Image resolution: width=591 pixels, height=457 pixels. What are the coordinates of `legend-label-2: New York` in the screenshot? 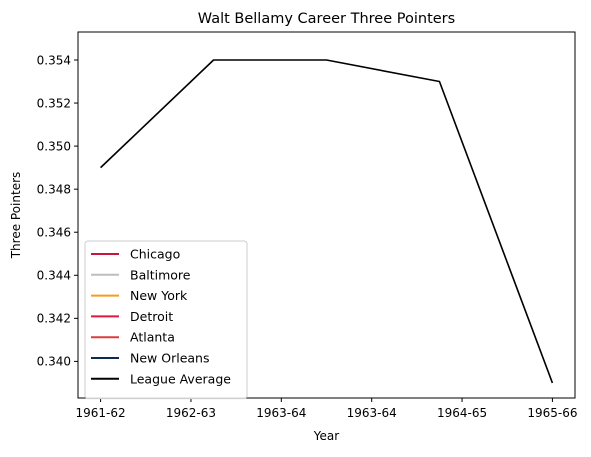 It's located at (159, 295).